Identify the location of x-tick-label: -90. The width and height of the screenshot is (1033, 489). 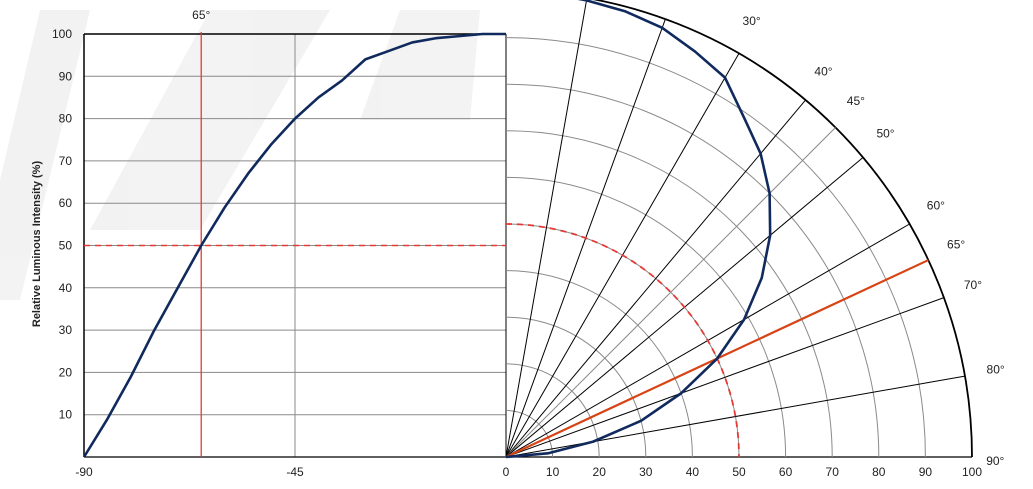
(84, 472).